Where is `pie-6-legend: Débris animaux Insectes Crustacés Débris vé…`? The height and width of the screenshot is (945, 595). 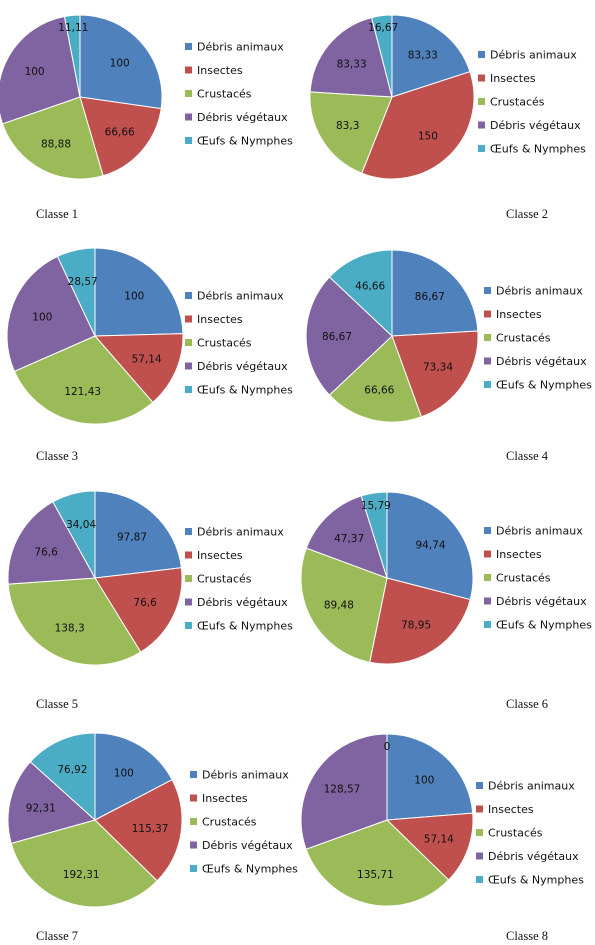 pie-6-legend: Débris animaux Insectes Crustacés Débris vé… is located at coordinates (538, 578).